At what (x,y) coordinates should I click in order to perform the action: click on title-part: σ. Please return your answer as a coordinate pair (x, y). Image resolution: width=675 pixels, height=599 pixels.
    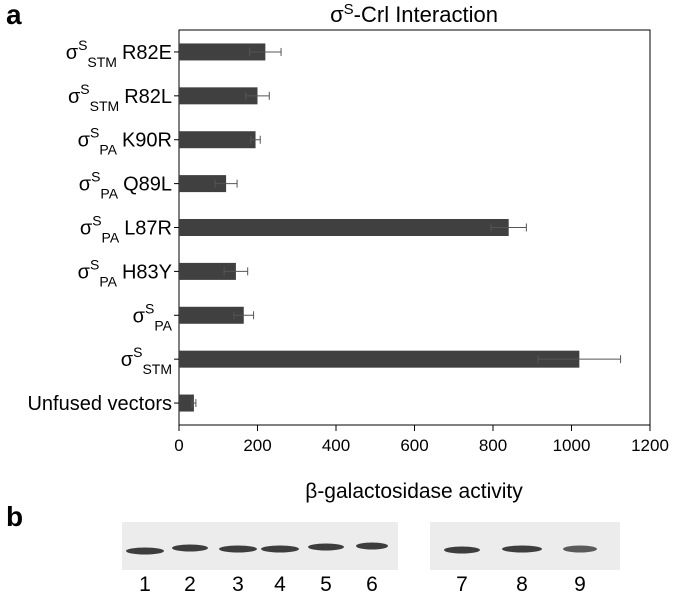
    Looking at the image, I should click on (337, 14).